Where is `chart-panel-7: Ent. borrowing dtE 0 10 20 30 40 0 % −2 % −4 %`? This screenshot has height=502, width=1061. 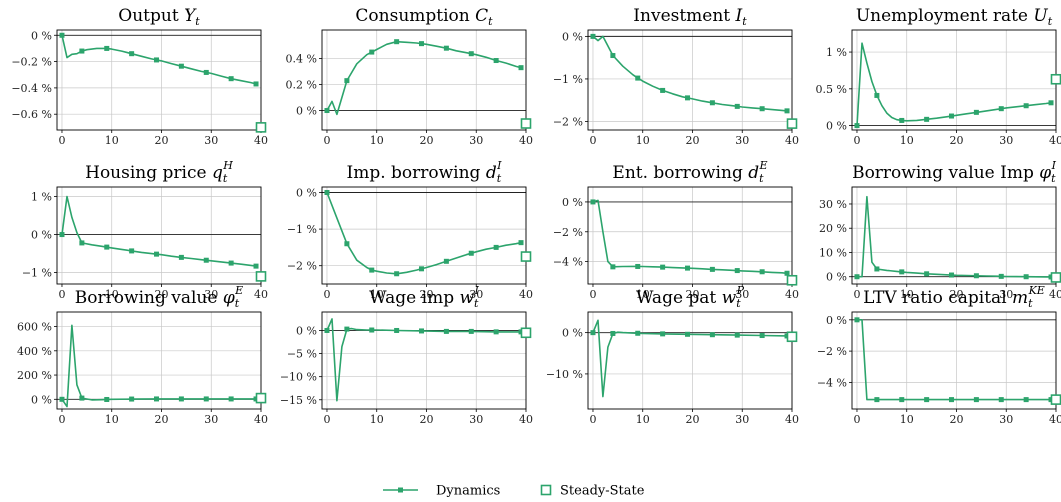 chart-panel-7: Ent. borrowing dtE 0 10 20 30 40 0 % −2 % −4 % is located at coordinates (676, 230).